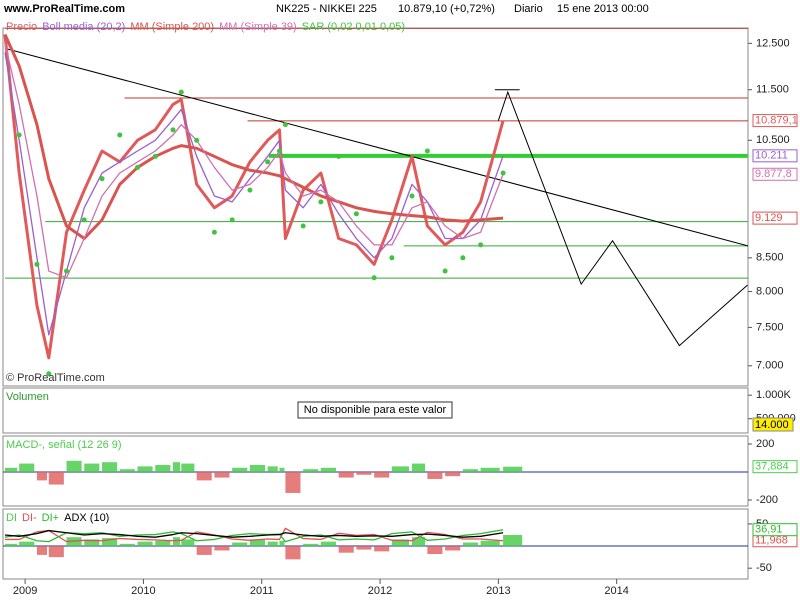  Describe the element at coordinates (774, 395) in the screenshot. I see `y-tick-label: 1.000K` at that location.